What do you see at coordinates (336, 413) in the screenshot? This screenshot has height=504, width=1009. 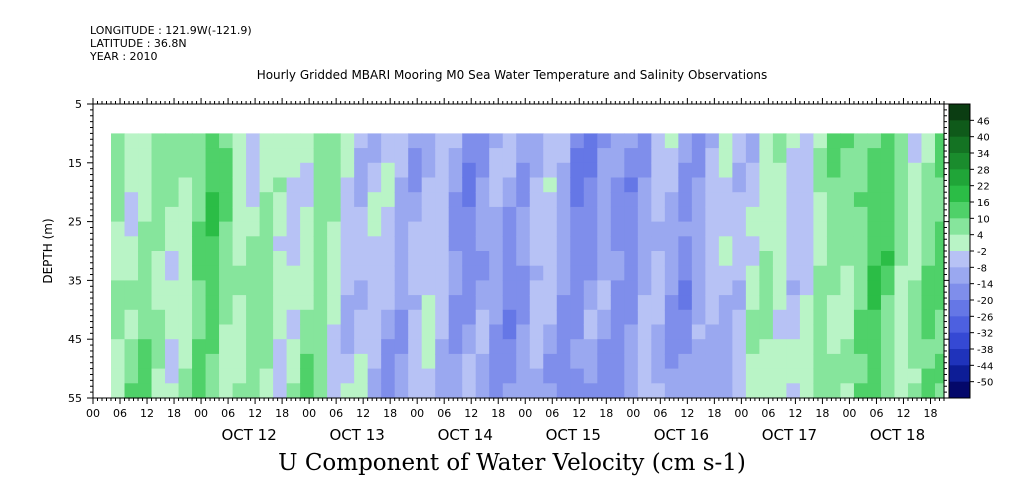 I see `x-tick-label: 06` at bounding box center [336, 413].